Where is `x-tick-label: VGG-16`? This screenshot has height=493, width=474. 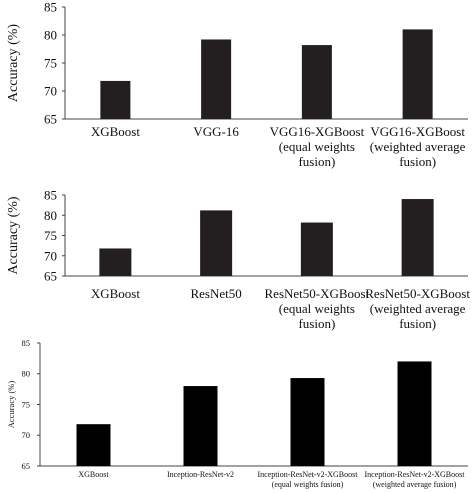
x-tick-label: VGG-16 is located at coordinates (216, 131).